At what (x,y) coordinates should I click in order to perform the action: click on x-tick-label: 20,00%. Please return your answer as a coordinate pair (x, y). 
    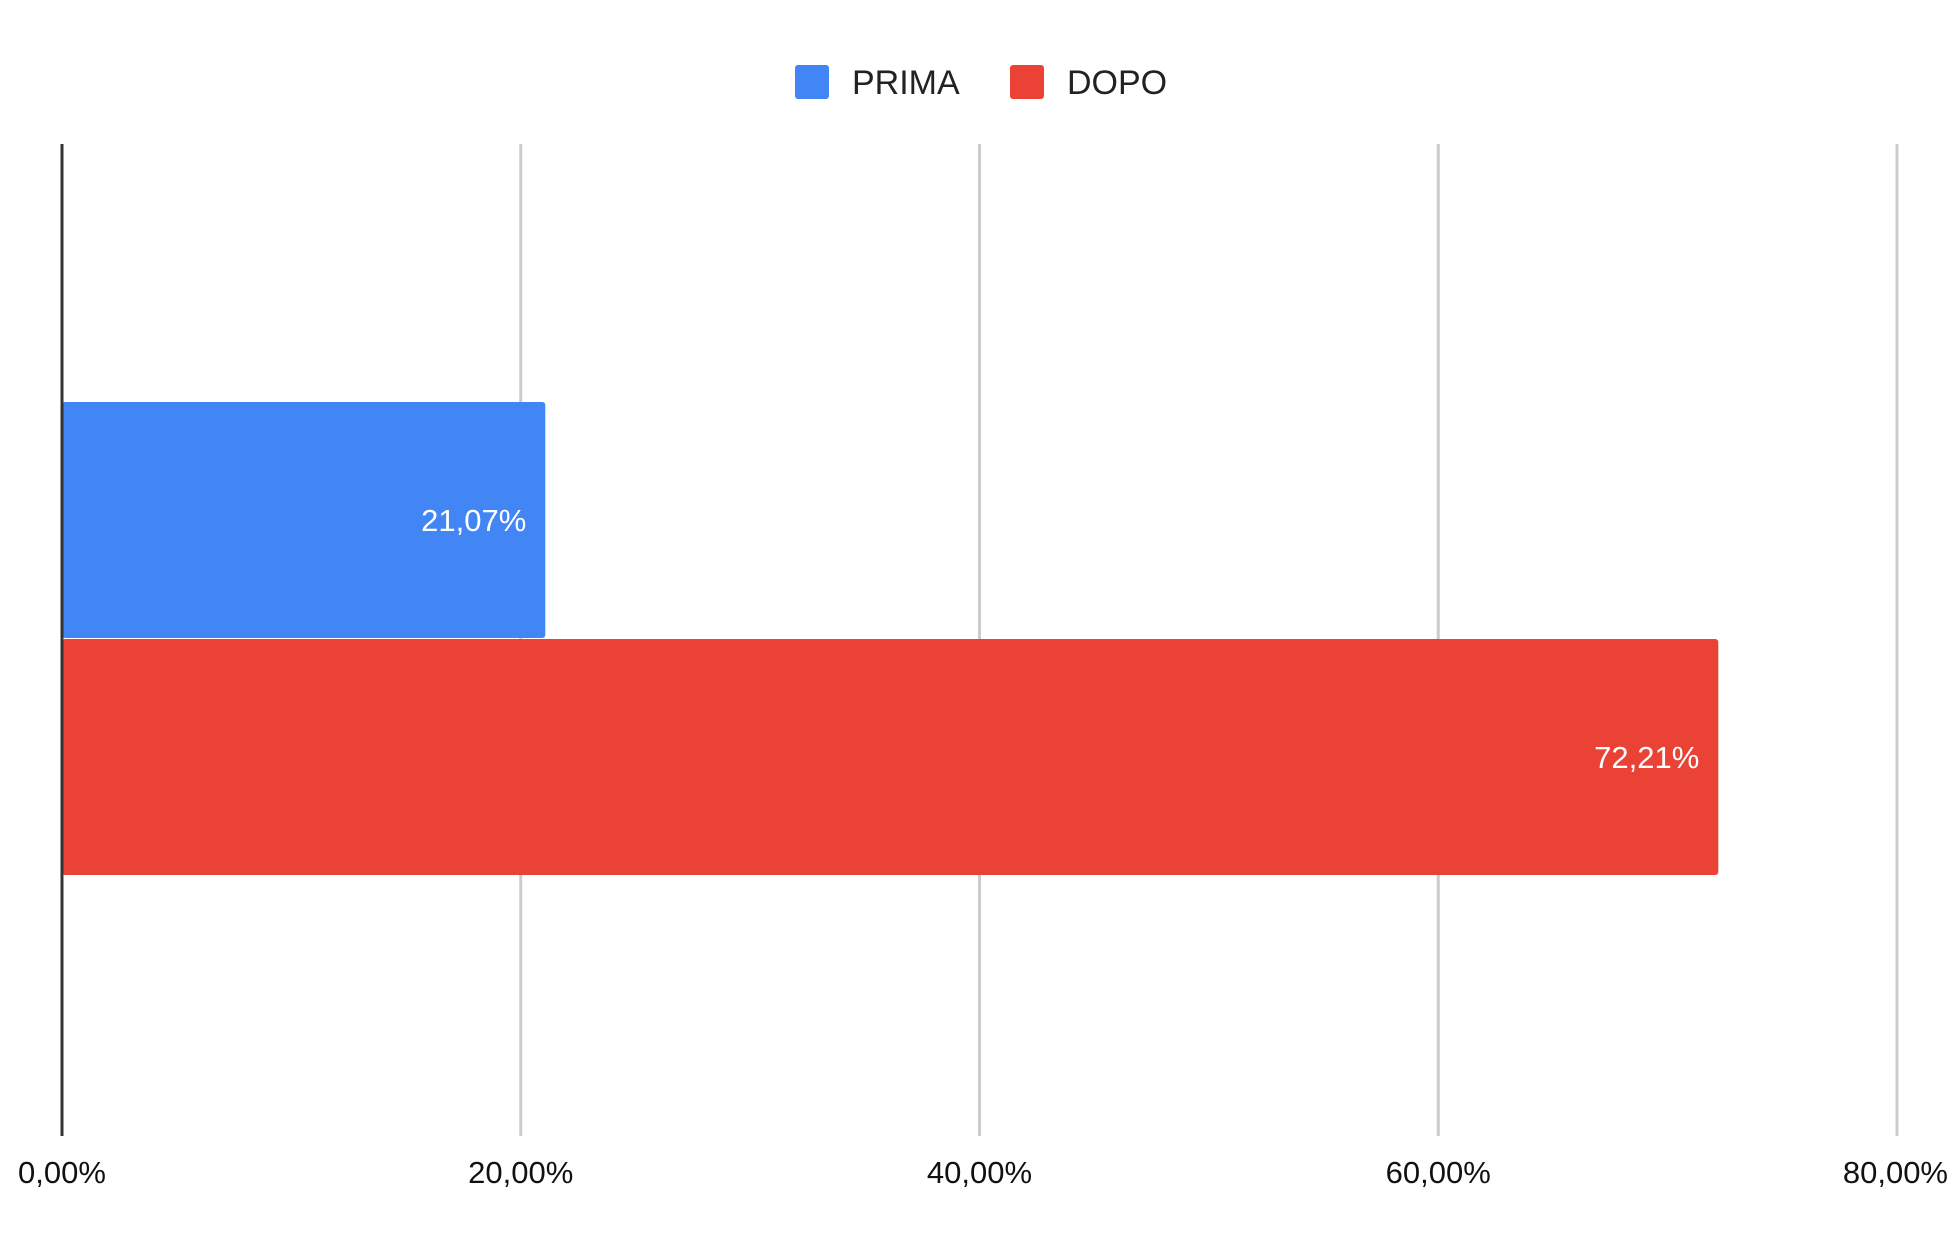
    Looking at the image, I should click on (520, 1172).